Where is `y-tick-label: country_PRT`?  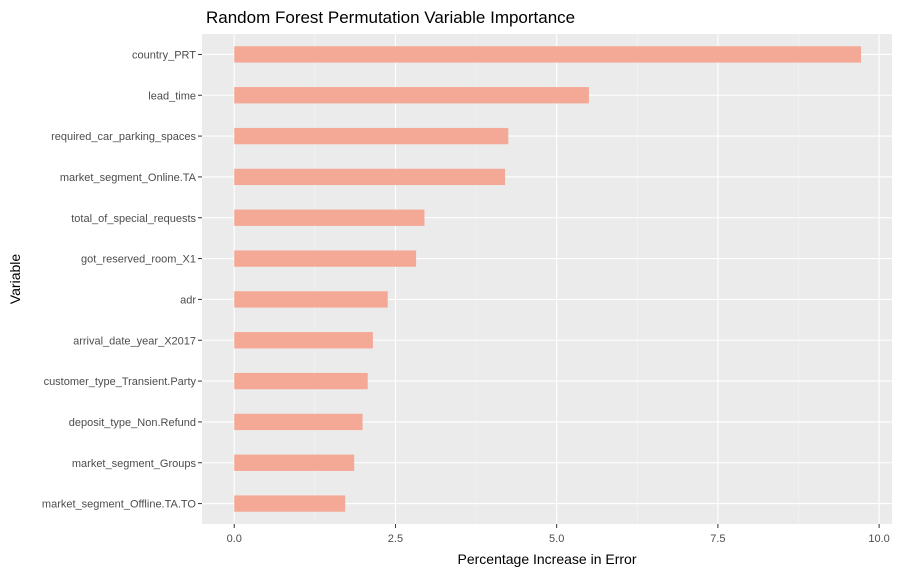
y-tick-label: country_PRT is located at coordinates (164, 55).